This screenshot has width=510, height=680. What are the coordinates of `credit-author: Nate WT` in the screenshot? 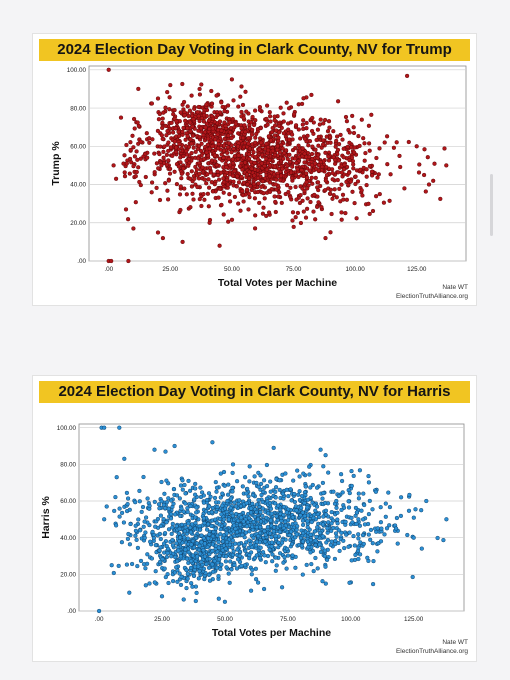 It's located at (455, 287).